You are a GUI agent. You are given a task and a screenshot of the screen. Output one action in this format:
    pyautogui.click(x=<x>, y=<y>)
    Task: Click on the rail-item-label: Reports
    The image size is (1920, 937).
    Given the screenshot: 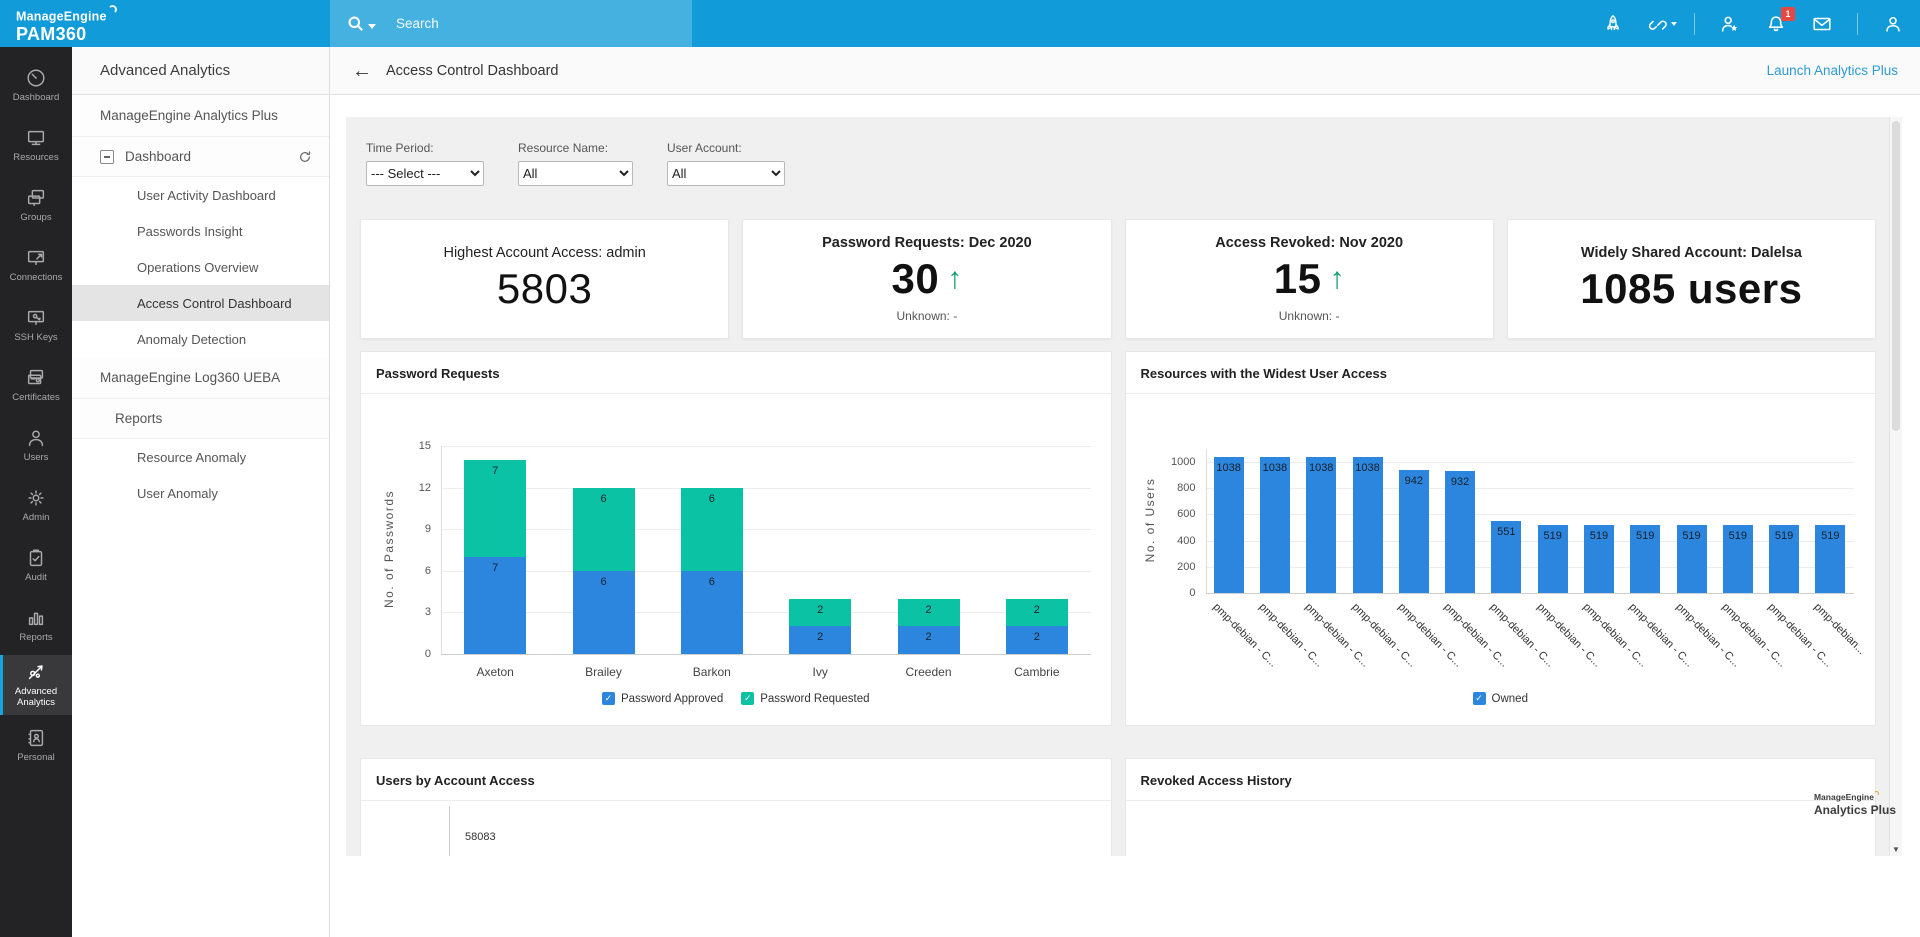 What is the action you would take?
    pyautogui.click(x=36, y=637)
    